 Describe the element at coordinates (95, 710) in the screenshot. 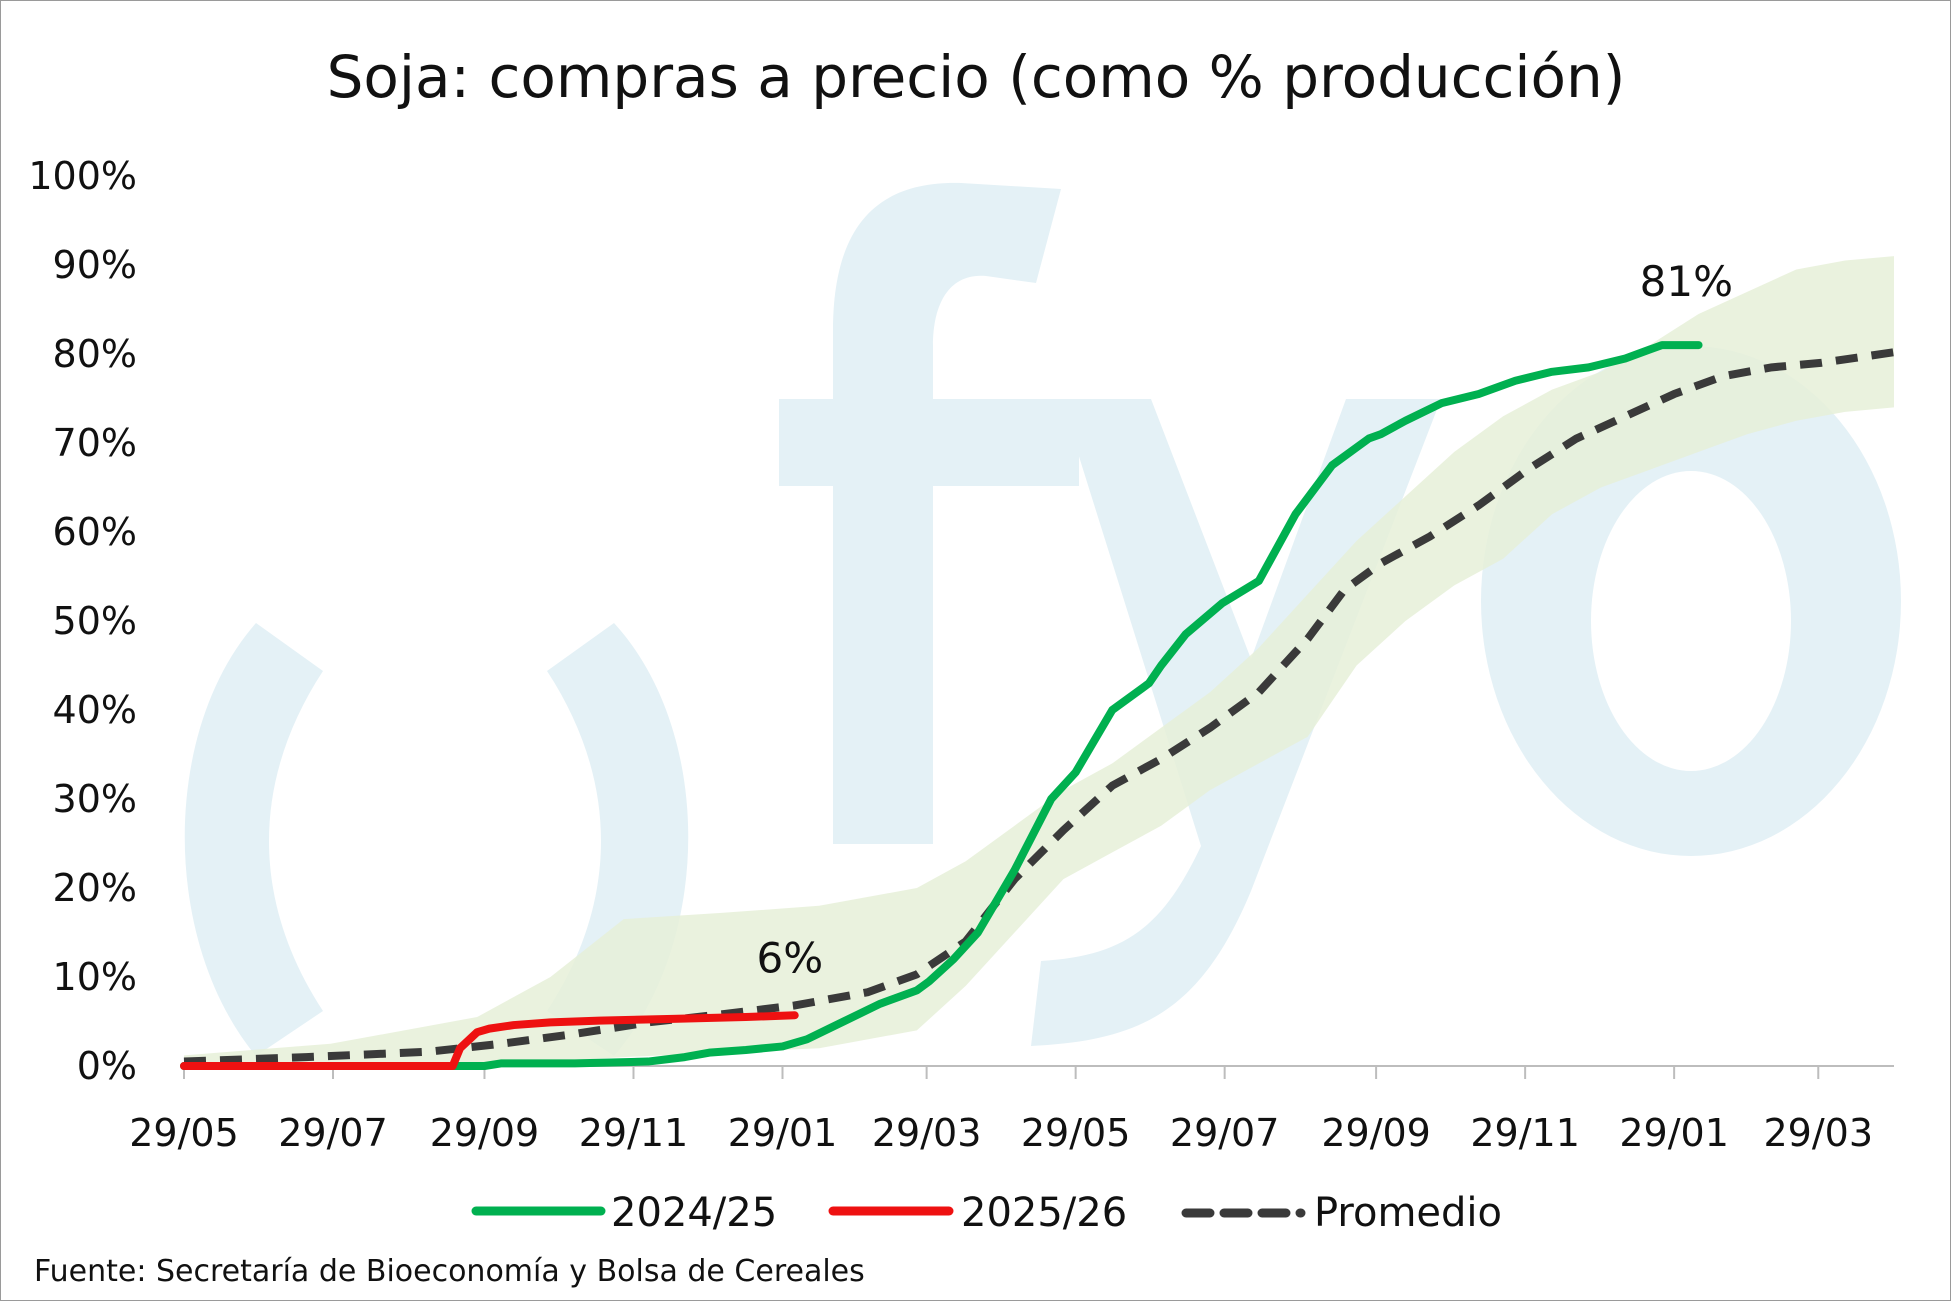

I see `y-tick-label: 40%` at that location.